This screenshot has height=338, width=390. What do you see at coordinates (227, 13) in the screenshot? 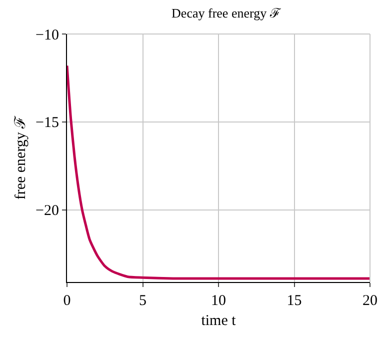
I see `chart-title: Decay free energy ℱ` at bounding box center [227, 13].